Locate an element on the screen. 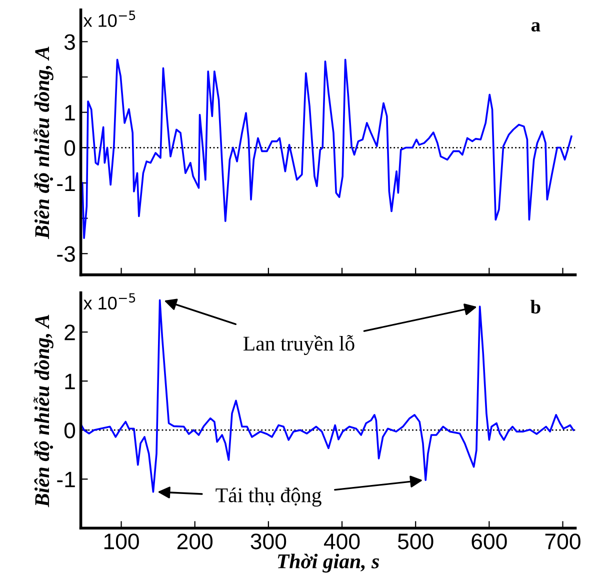  x-tick-label: 400 is located at coordinates (342, 542).